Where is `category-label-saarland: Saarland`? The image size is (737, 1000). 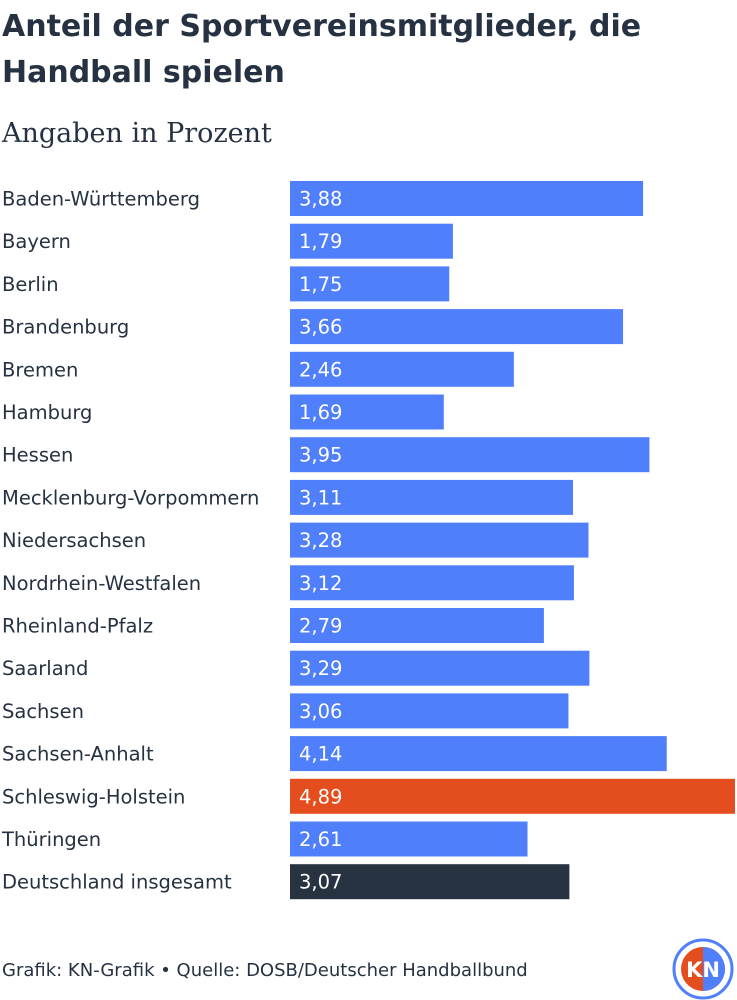
category-label-saarland: Saarland is located at coordinates (45, 668).